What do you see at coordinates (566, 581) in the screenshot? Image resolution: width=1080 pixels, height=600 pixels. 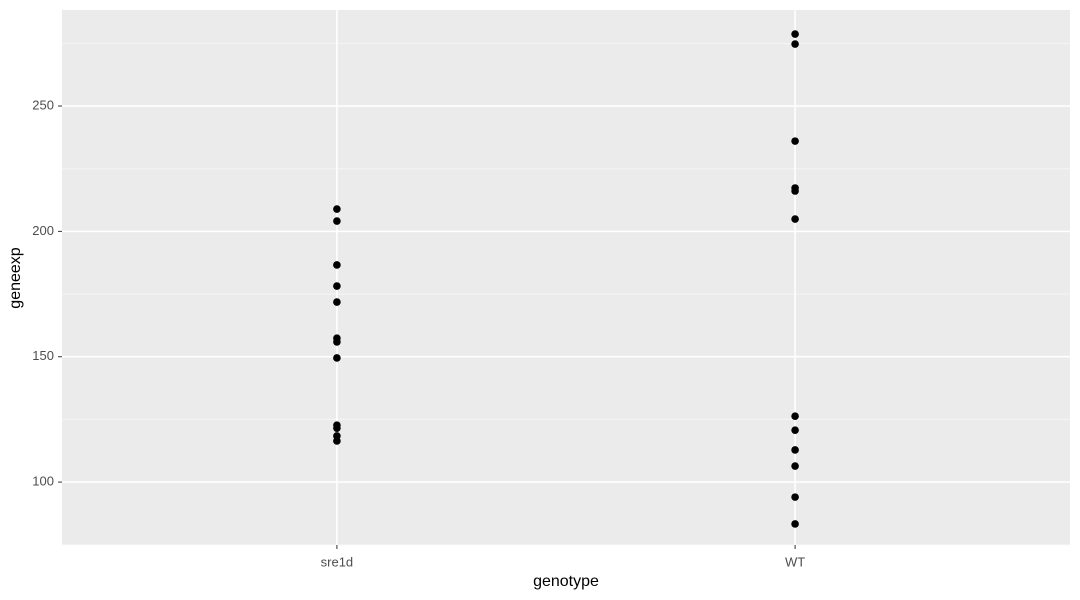 I see `x-axis-title: genotype` at bounding box center [566, 581].